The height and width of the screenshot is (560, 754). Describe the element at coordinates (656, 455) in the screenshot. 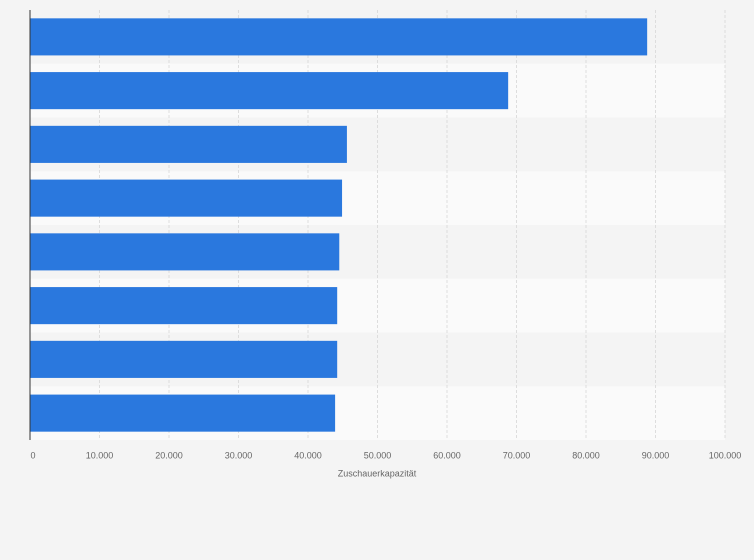

I see `x-tick-label: 90.000` at that location.